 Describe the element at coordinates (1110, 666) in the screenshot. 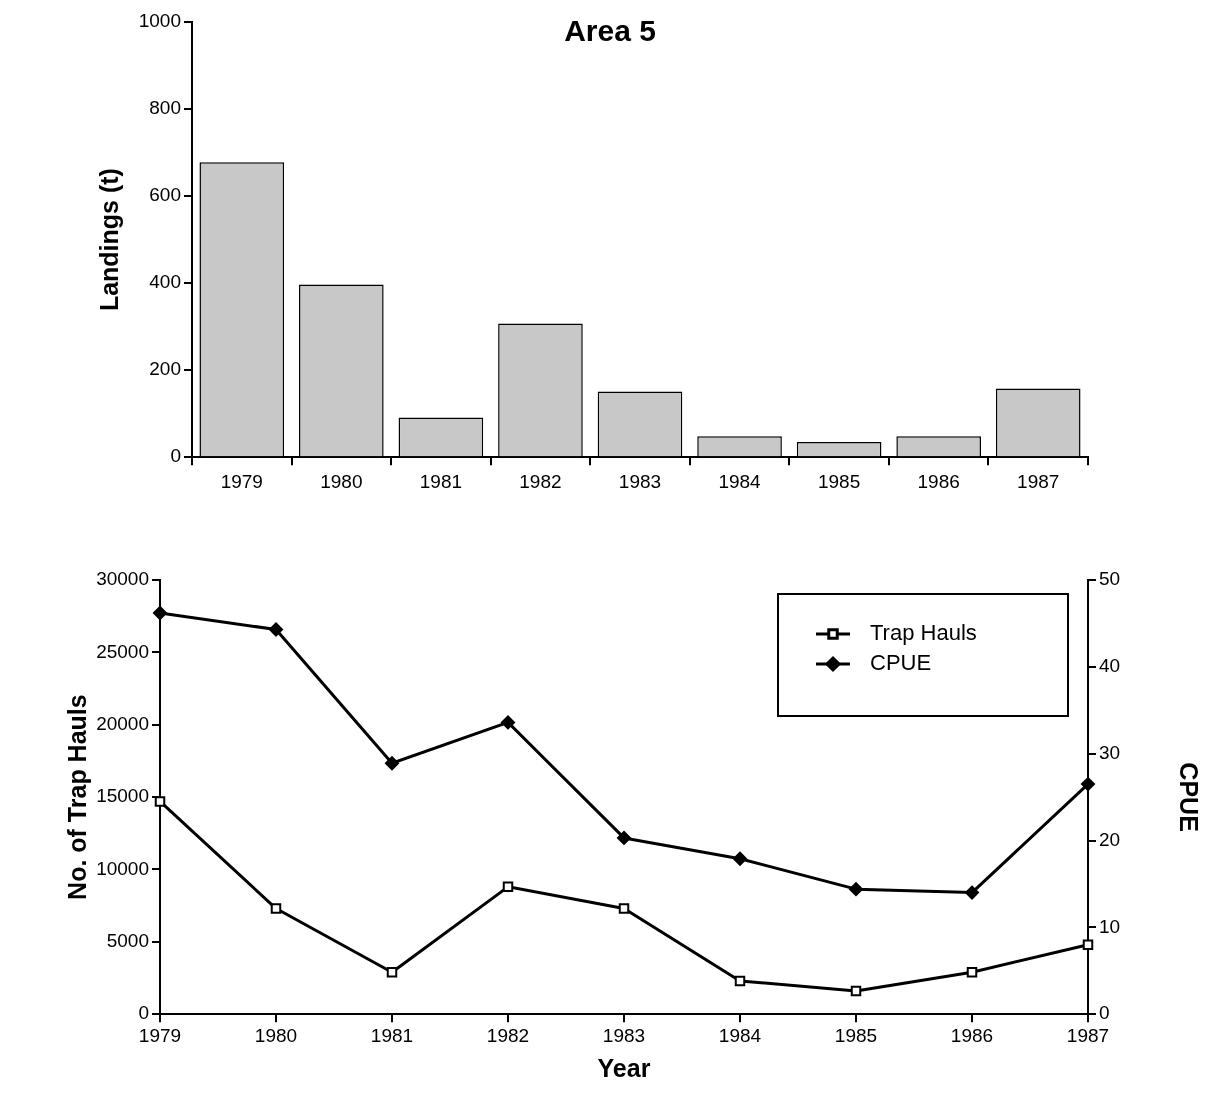

I see `y2-tick-label: 40` at that location.